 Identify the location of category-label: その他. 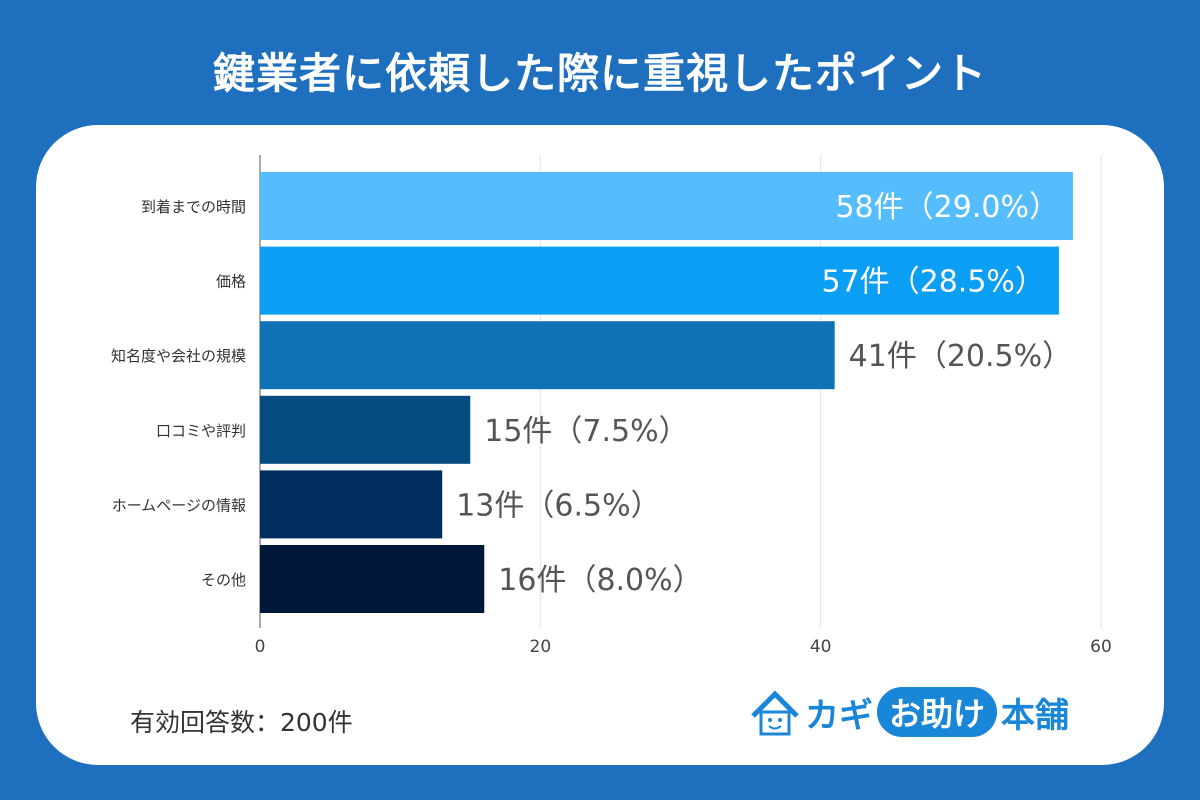
(223, 580).